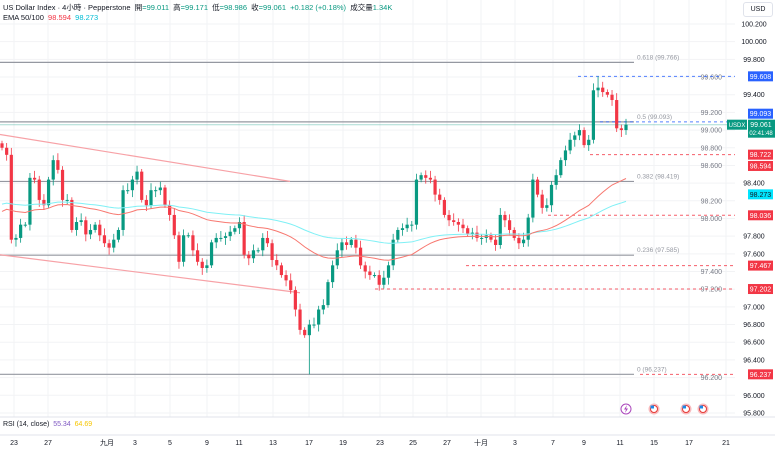 The height and width of the screenshot is (449, 775). What do you see at coordinates (23, 17) in the screenshot?
I see `ema-label: EMA 50/100` at bounding box center [23, 17].